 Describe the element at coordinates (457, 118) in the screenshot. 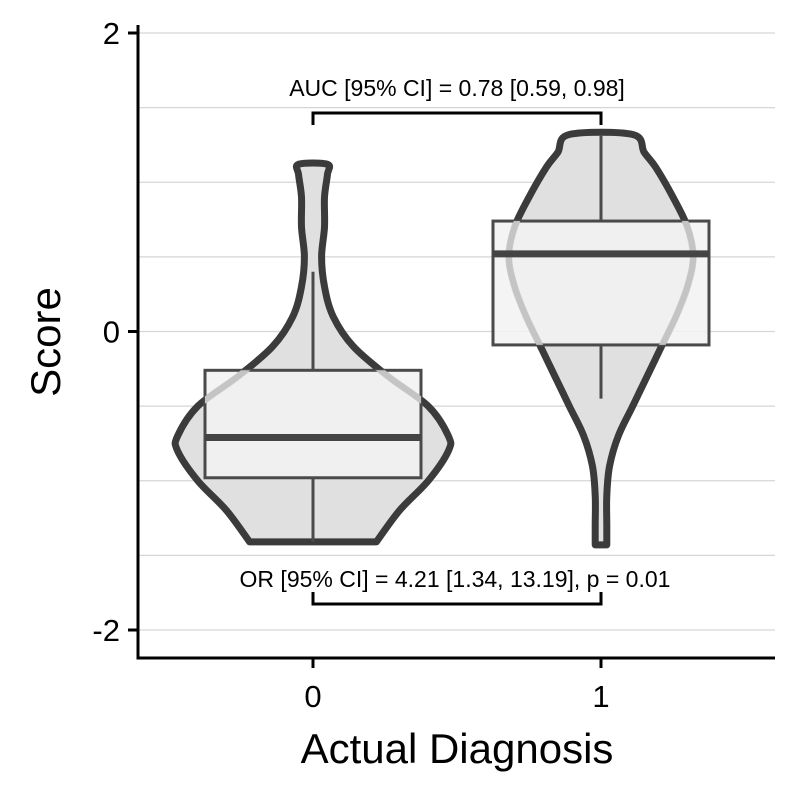

I see `auc-bracket` at that location.